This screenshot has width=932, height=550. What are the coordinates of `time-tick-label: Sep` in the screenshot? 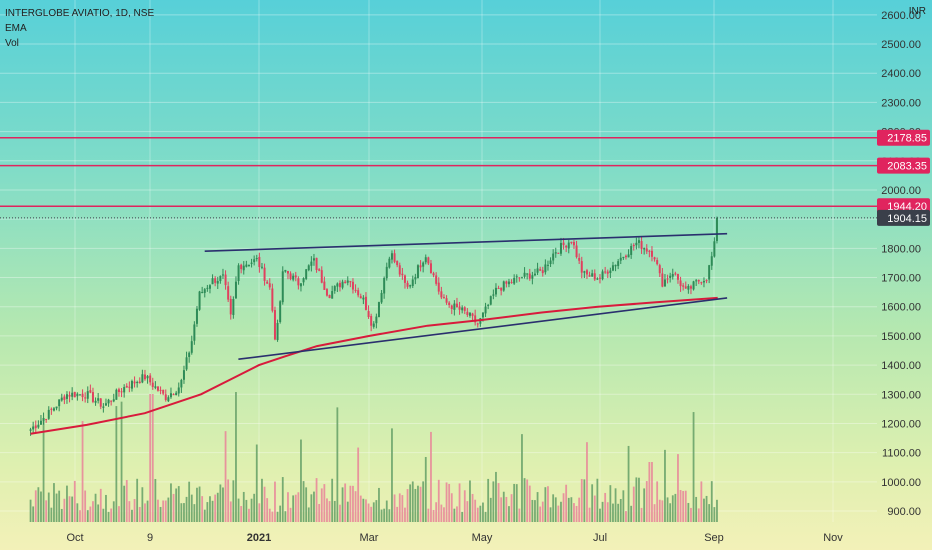 It's located at (714, 538).